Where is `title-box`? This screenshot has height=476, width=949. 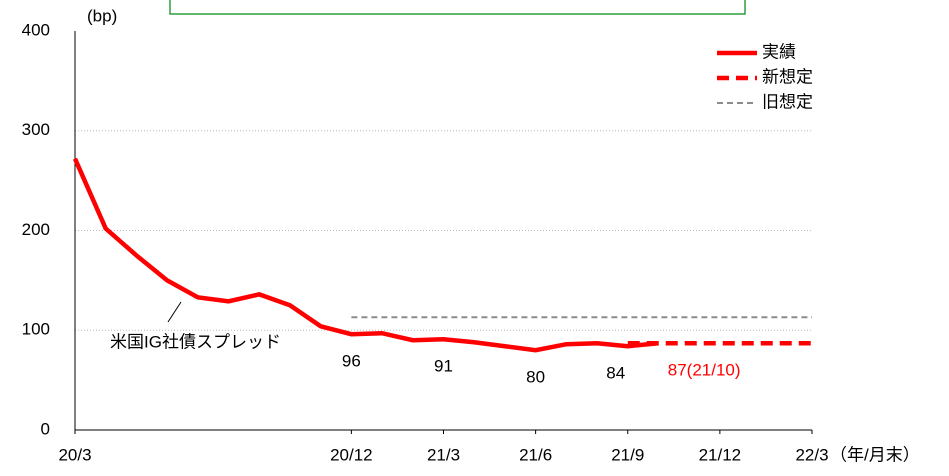
title-box is located at coordinates (457, 7).